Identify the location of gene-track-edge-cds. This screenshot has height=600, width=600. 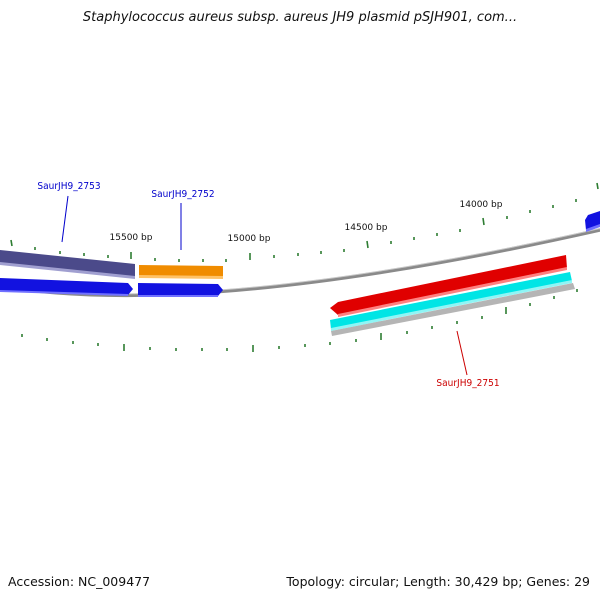
(592, 220).